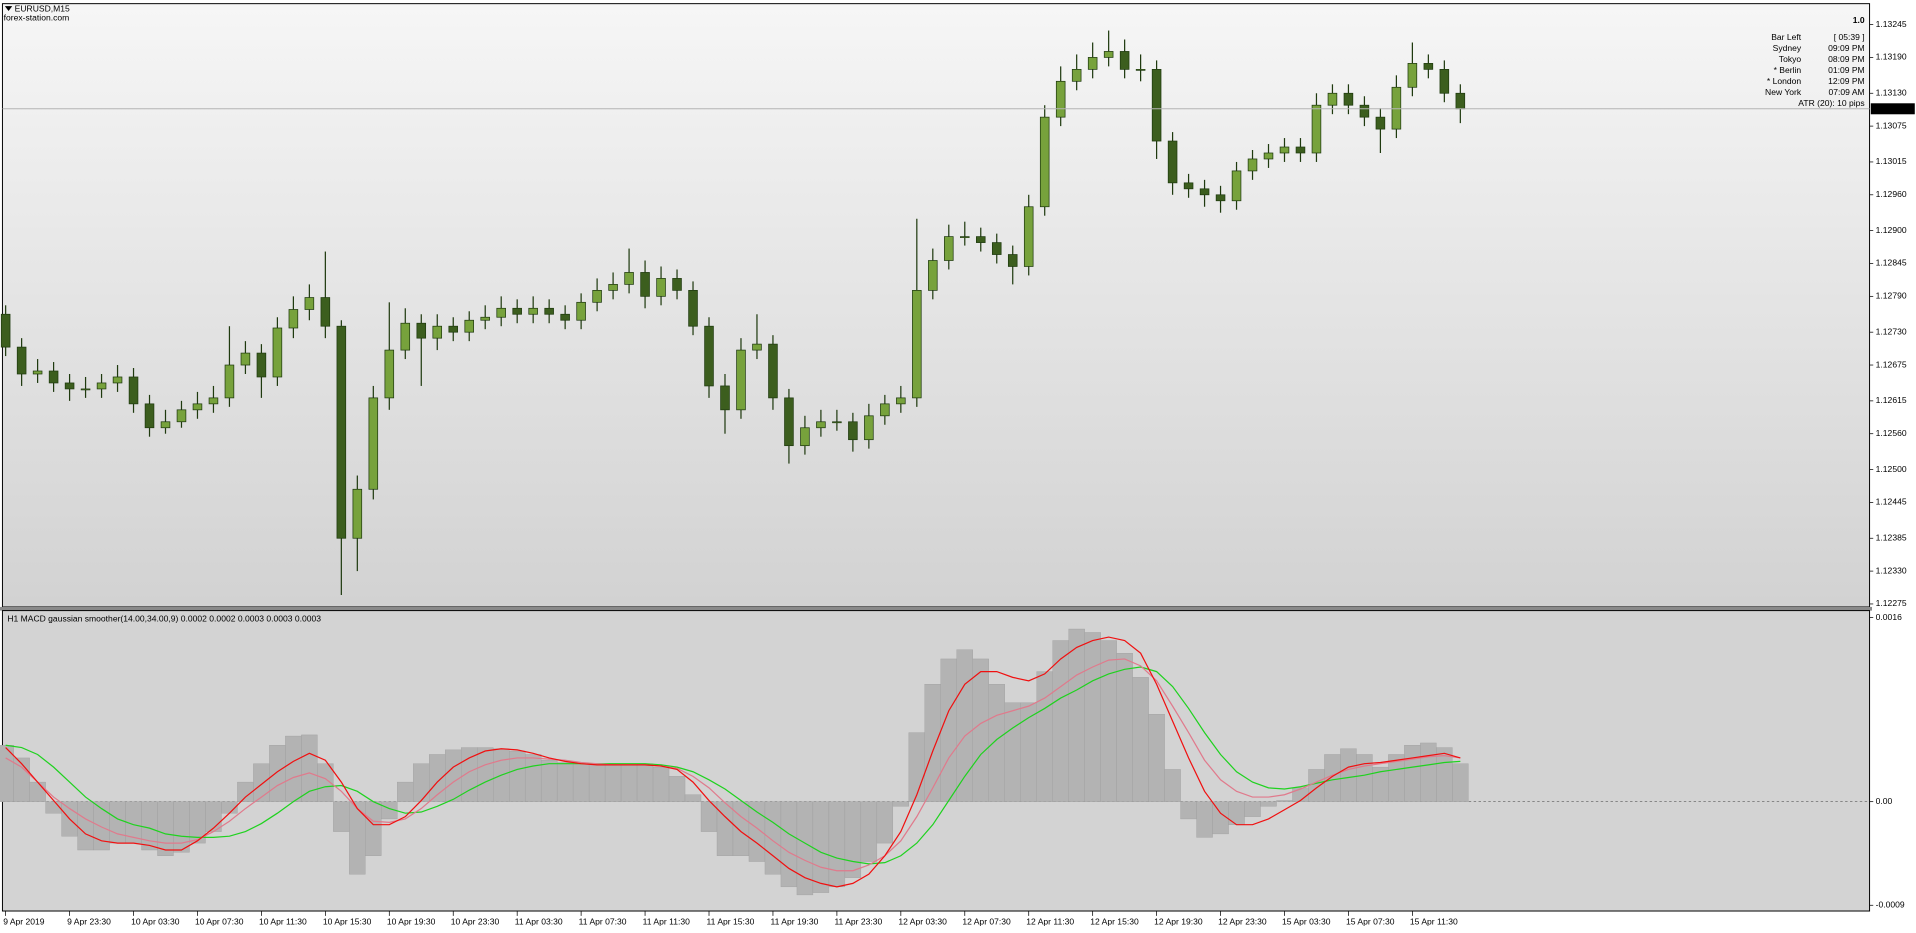  I want to click on info-footer: ATR (20): 10 pips, so click(1831, 103).